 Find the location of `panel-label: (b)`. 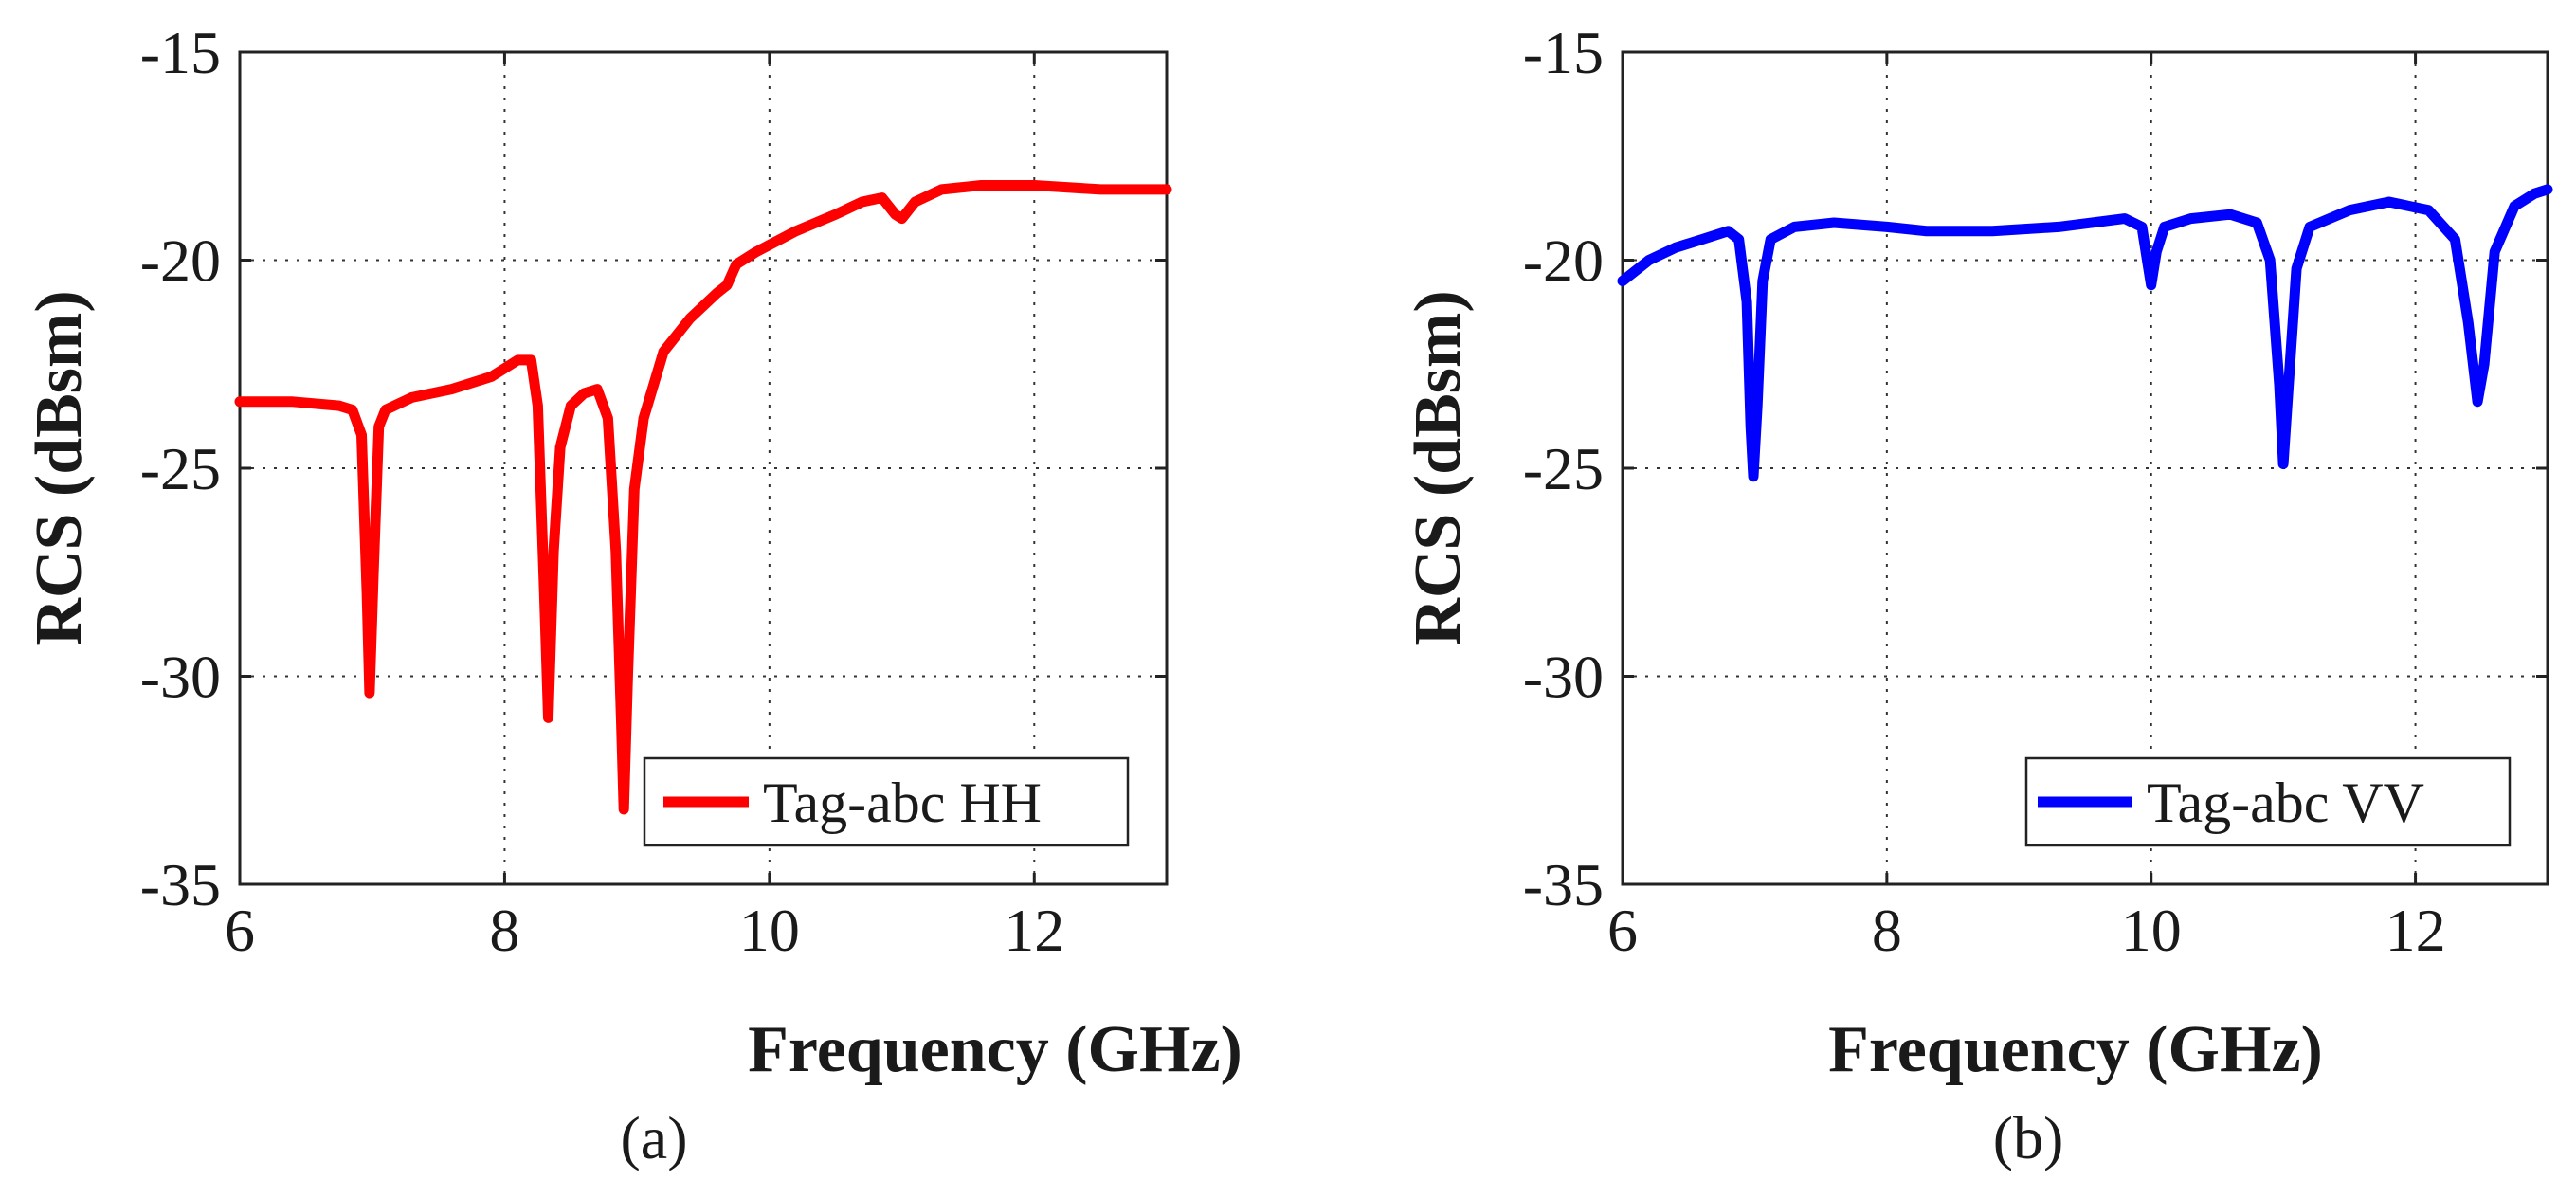

panel-label: (b) is located at coordinates (2028, 1137).